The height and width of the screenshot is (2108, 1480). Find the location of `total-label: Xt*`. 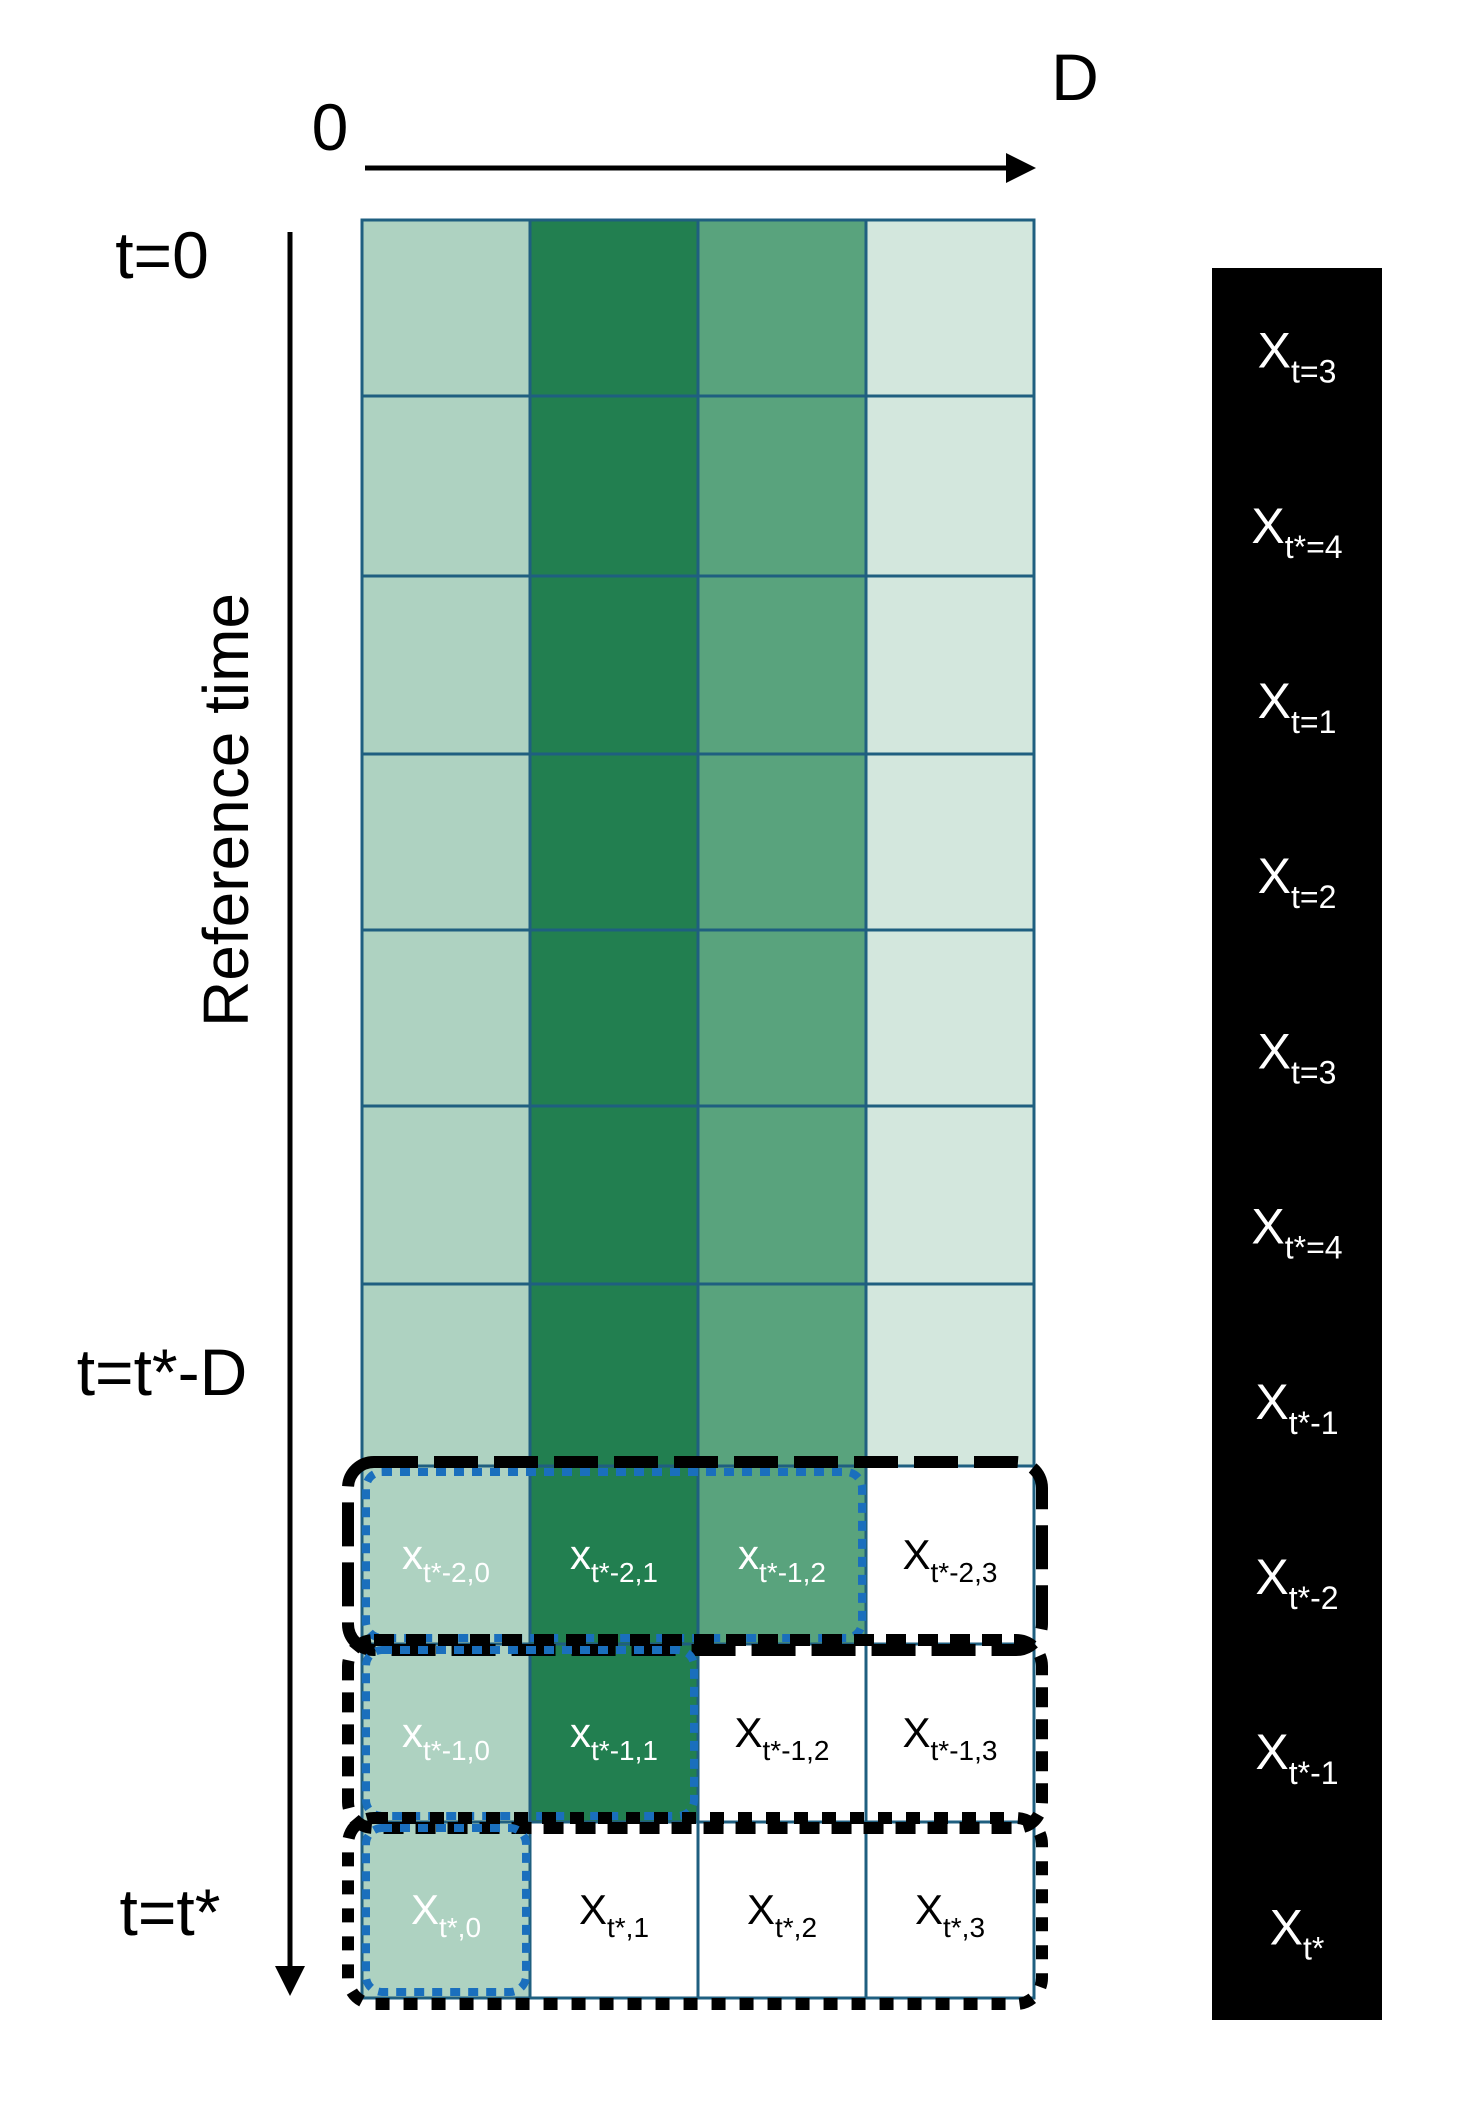

total-label: Xt* is located at coordinates (1297, 1932).